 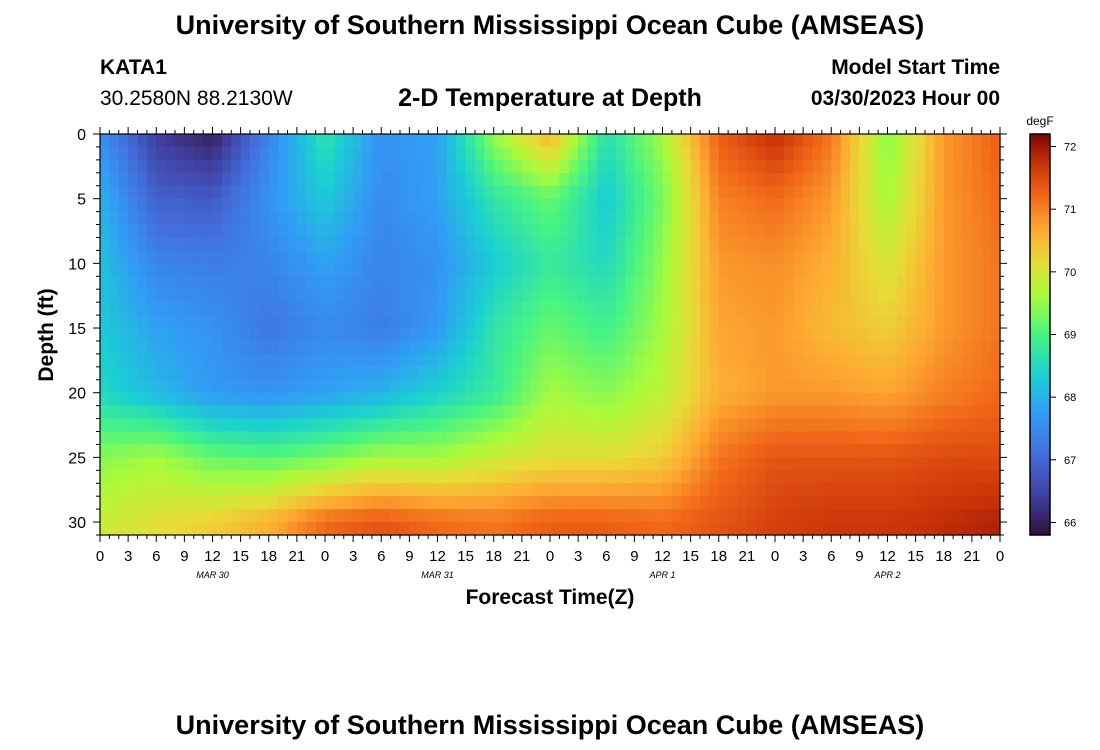 I want to click on x-tick-label: 15, so click(x=690, y=556).